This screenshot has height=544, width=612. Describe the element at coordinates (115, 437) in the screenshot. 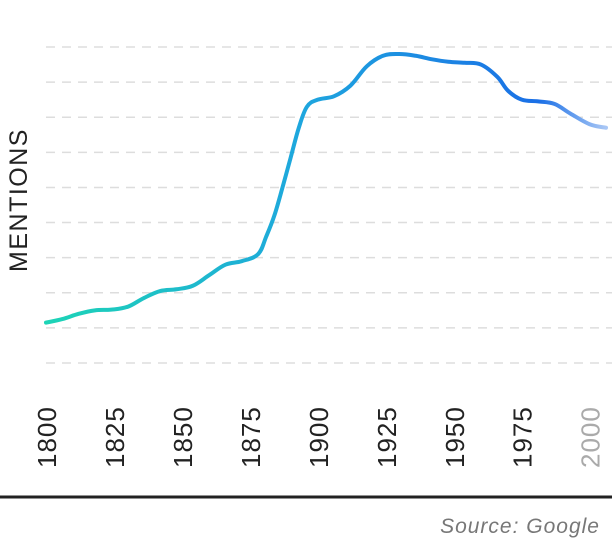

I see `x-tick-label: 1825` at that location.